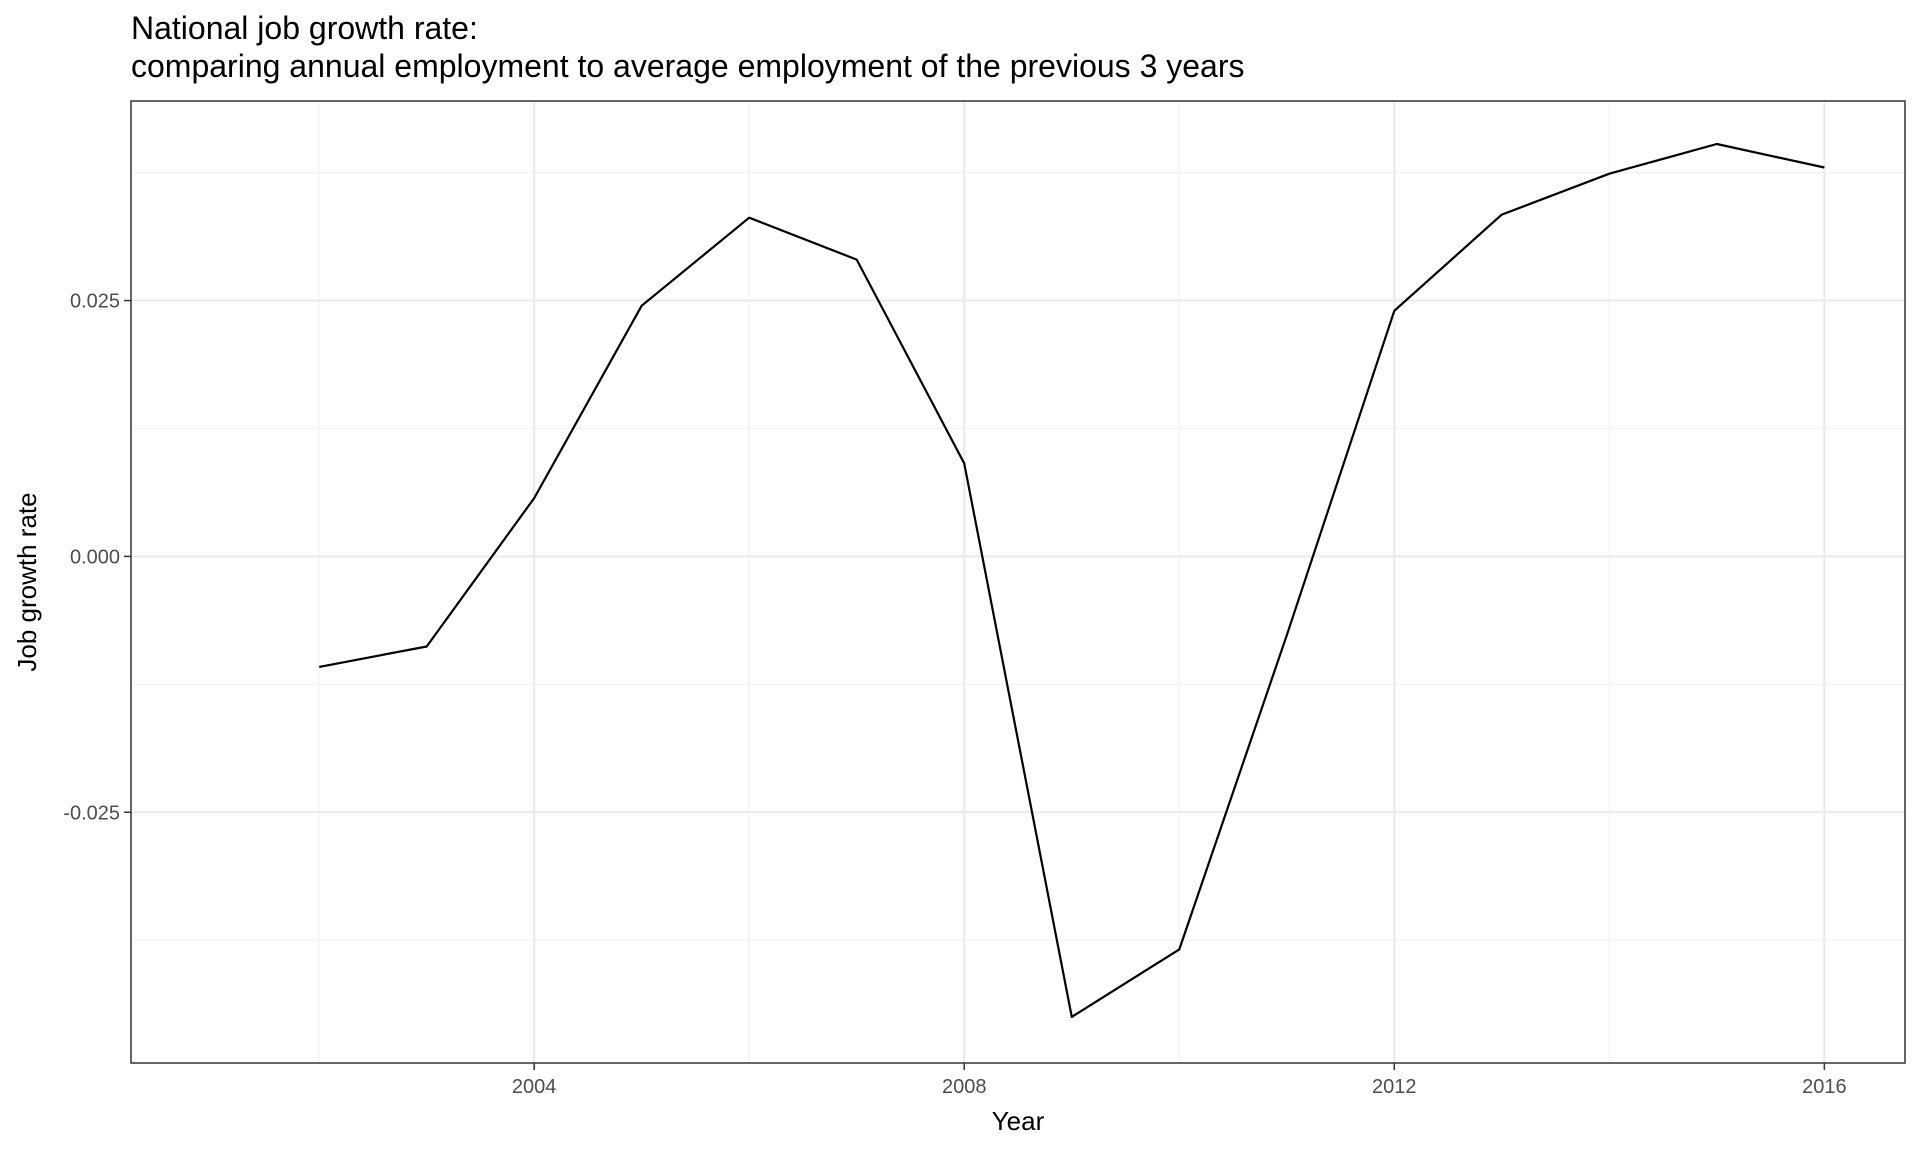  Describe the element at coordinates (304, 28) in the screenshot. I see `chart-title: National job growth rate:` at that location.